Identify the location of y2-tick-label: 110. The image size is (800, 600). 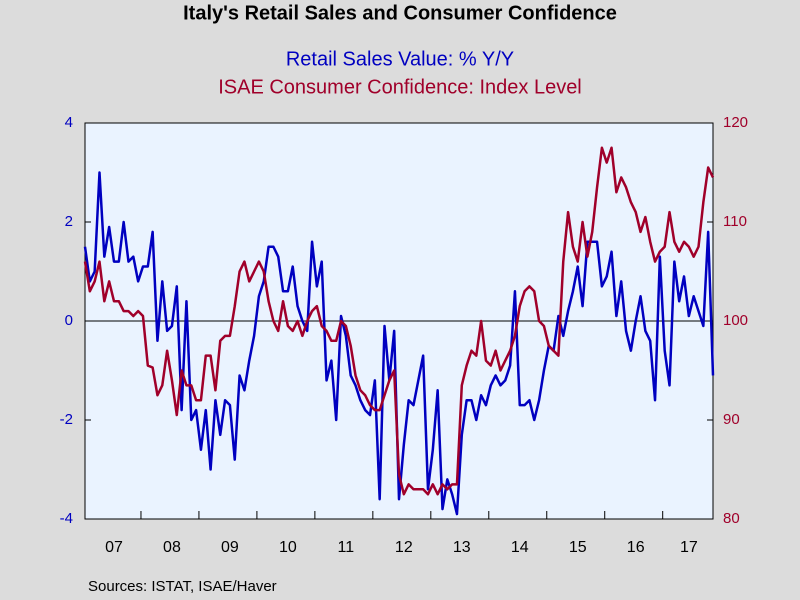
(735, 221).